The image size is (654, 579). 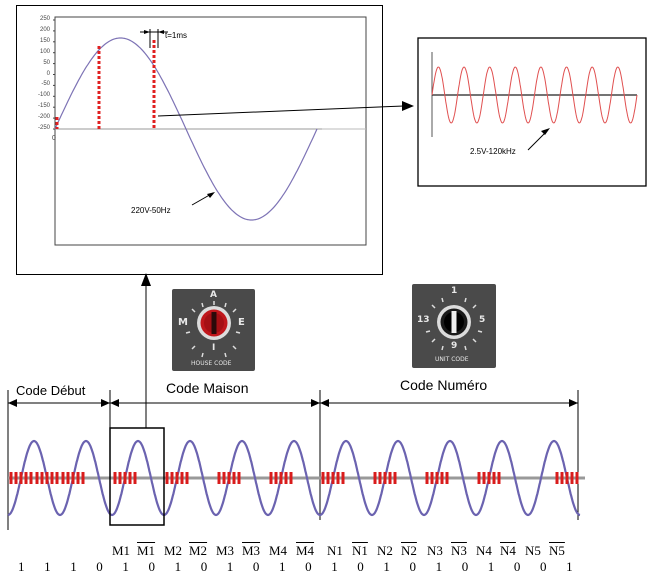 I want to click on unit-number-9: 9, so click(x=454, y=346).